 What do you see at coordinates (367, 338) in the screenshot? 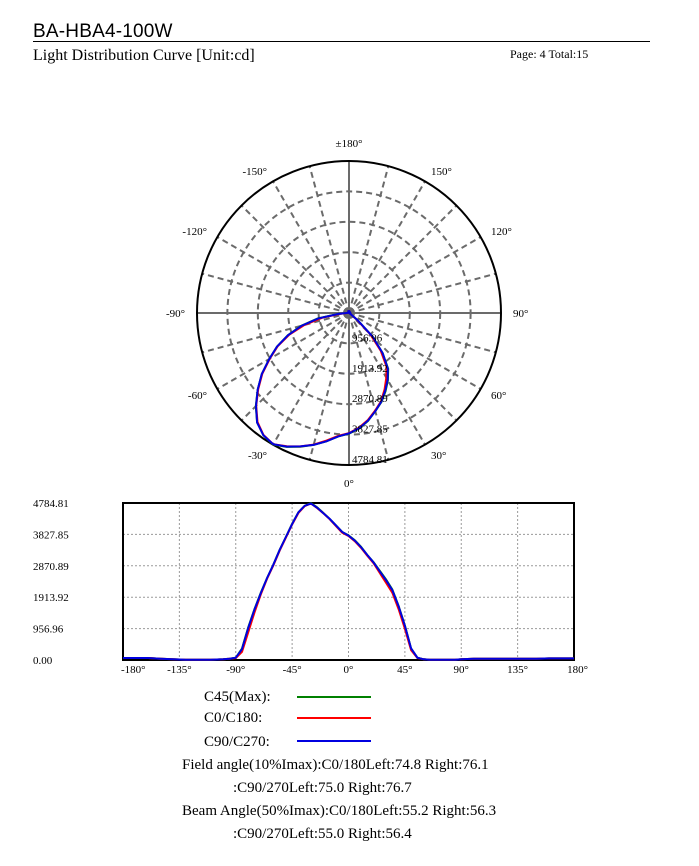
I see `polar-radial-label: 956.96` at bounding box center [367, 338].